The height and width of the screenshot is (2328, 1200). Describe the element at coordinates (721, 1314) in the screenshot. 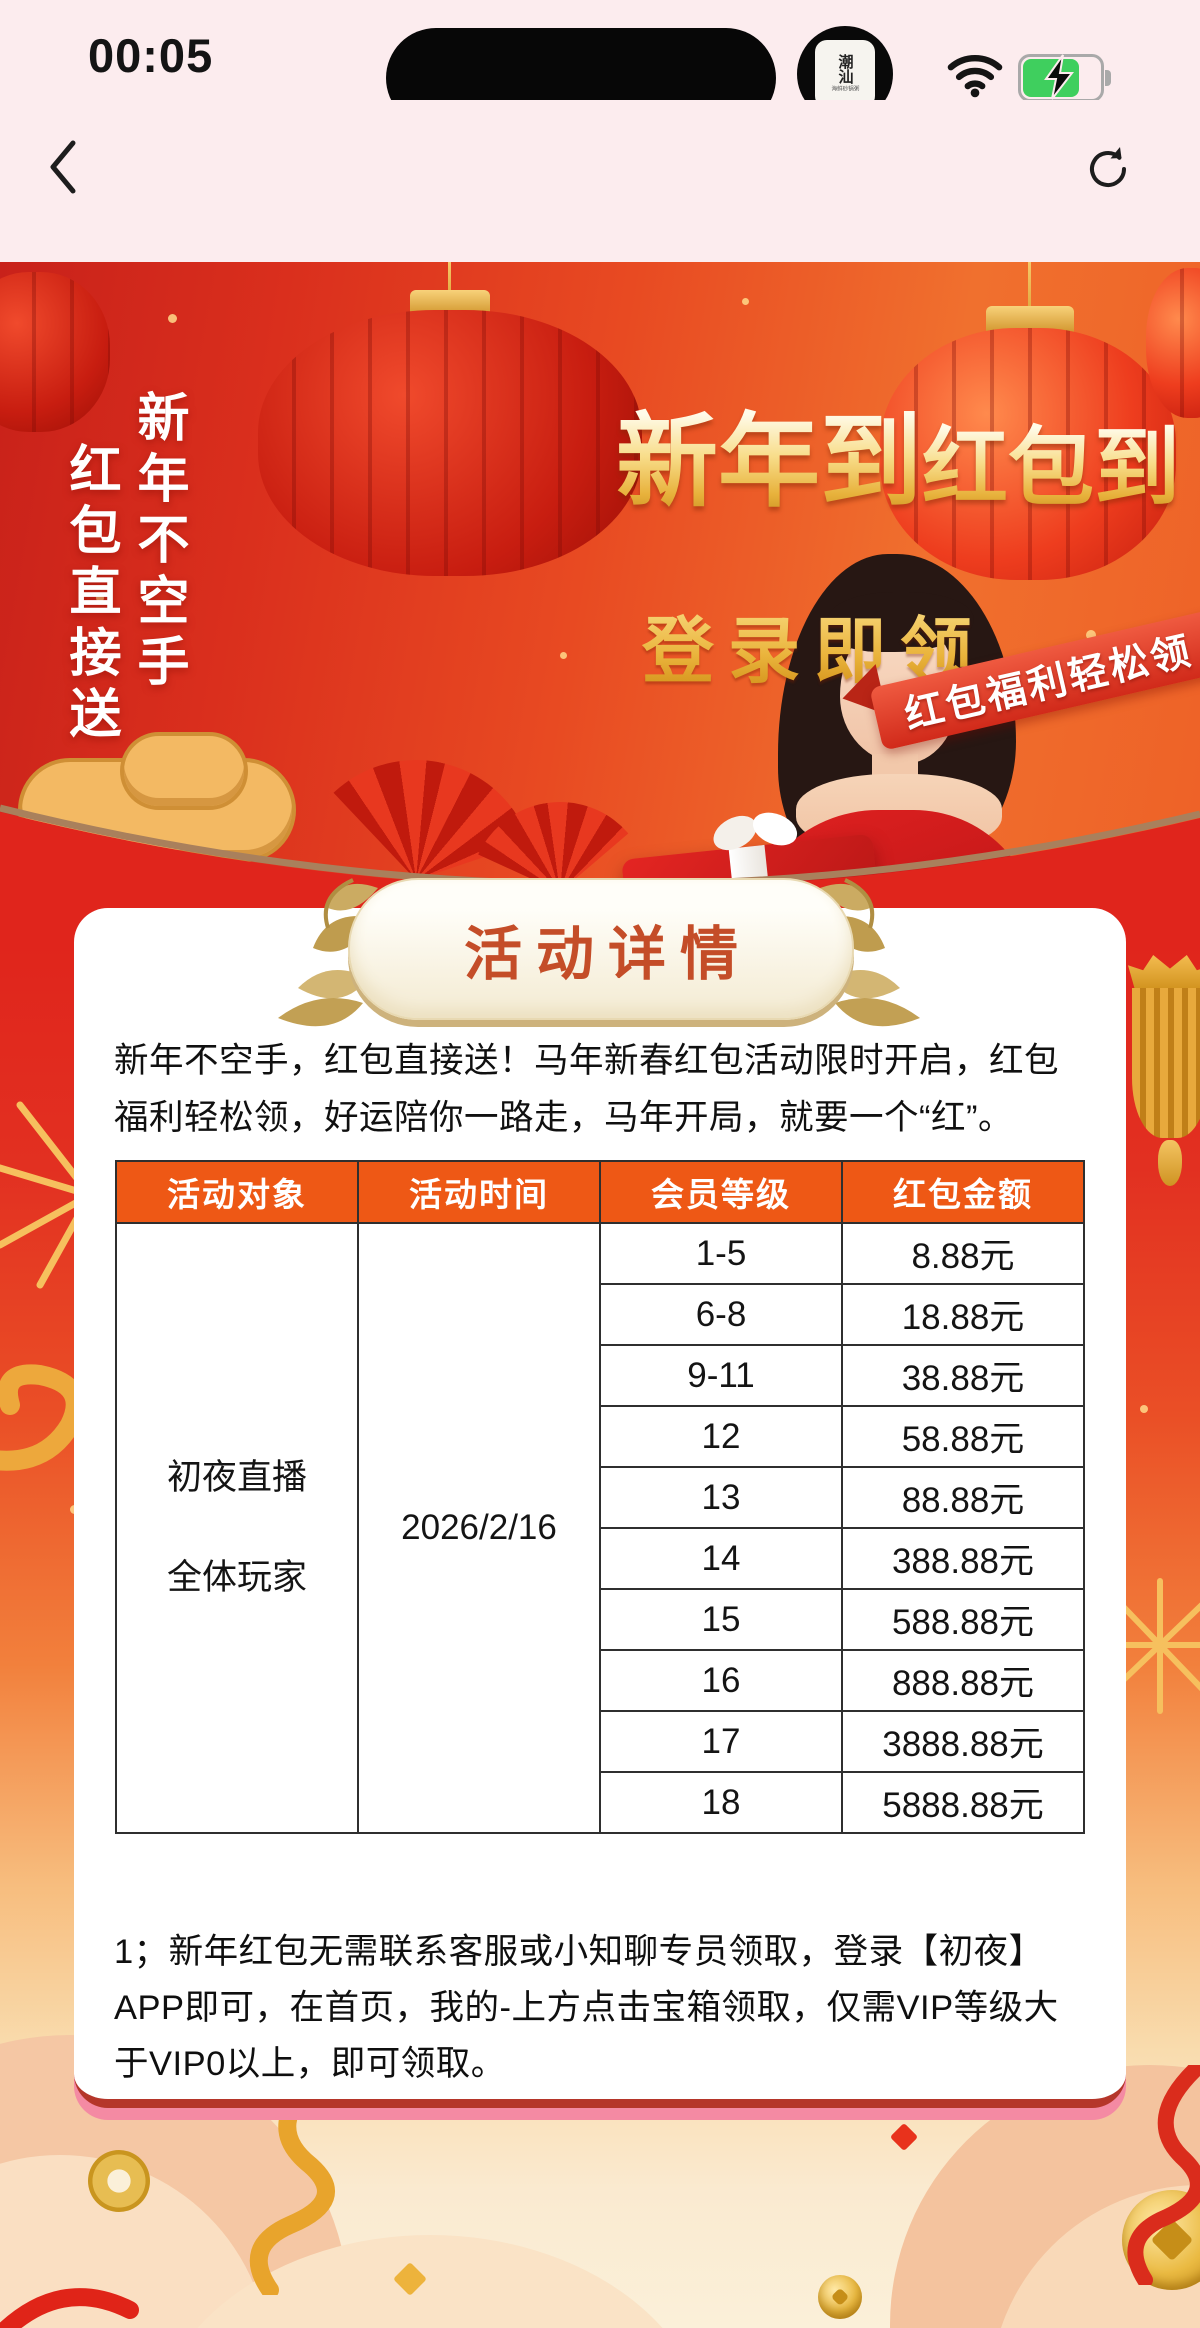

I see `cell-level: 6-8` at that location.